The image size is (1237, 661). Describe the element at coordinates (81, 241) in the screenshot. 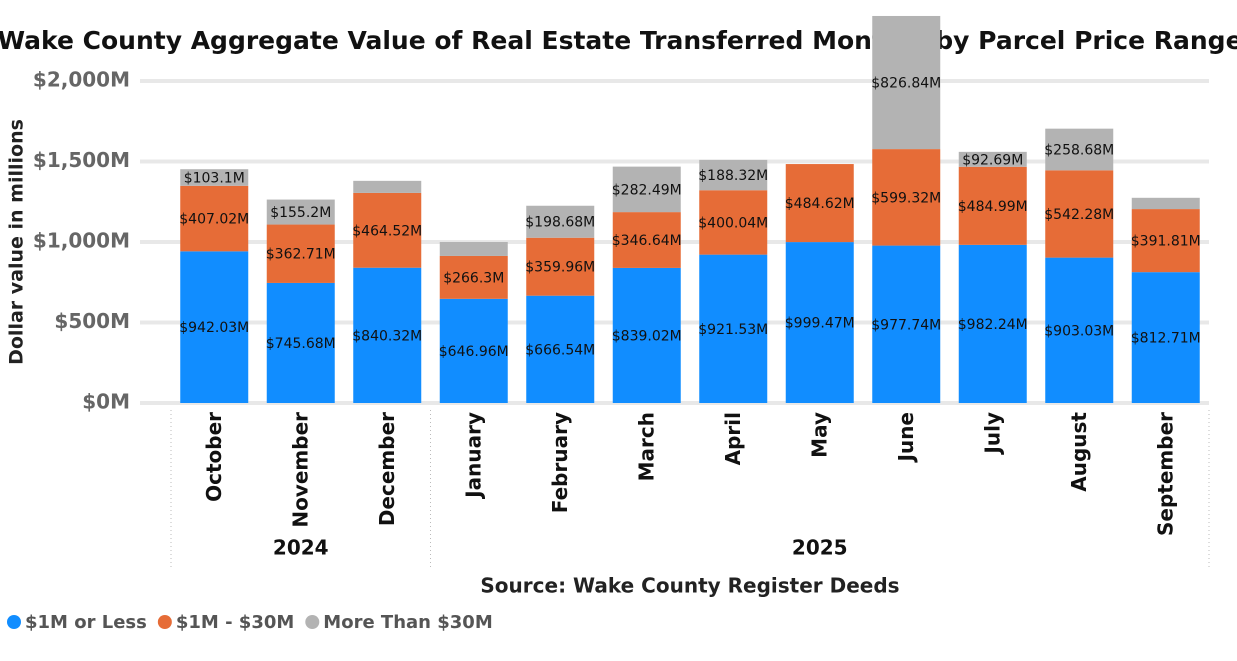

I see `y-tick-label: $1,000M` at that location.